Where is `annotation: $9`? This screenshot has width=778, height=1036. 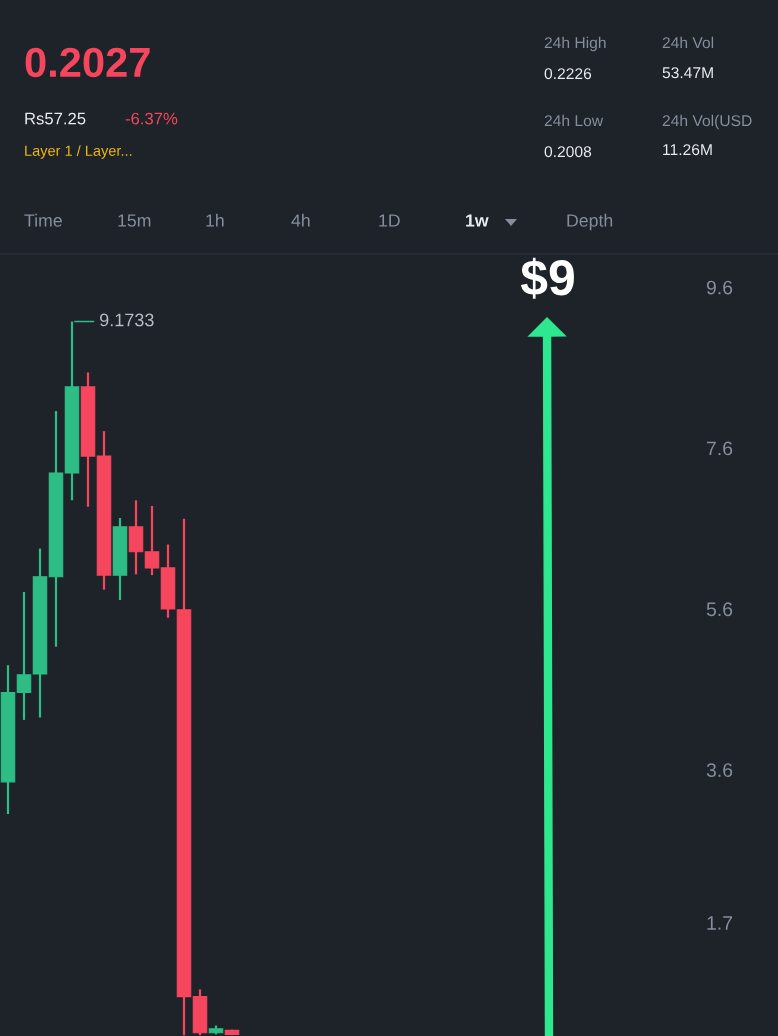 annotation: $9 is located at coordinates (547, 278).